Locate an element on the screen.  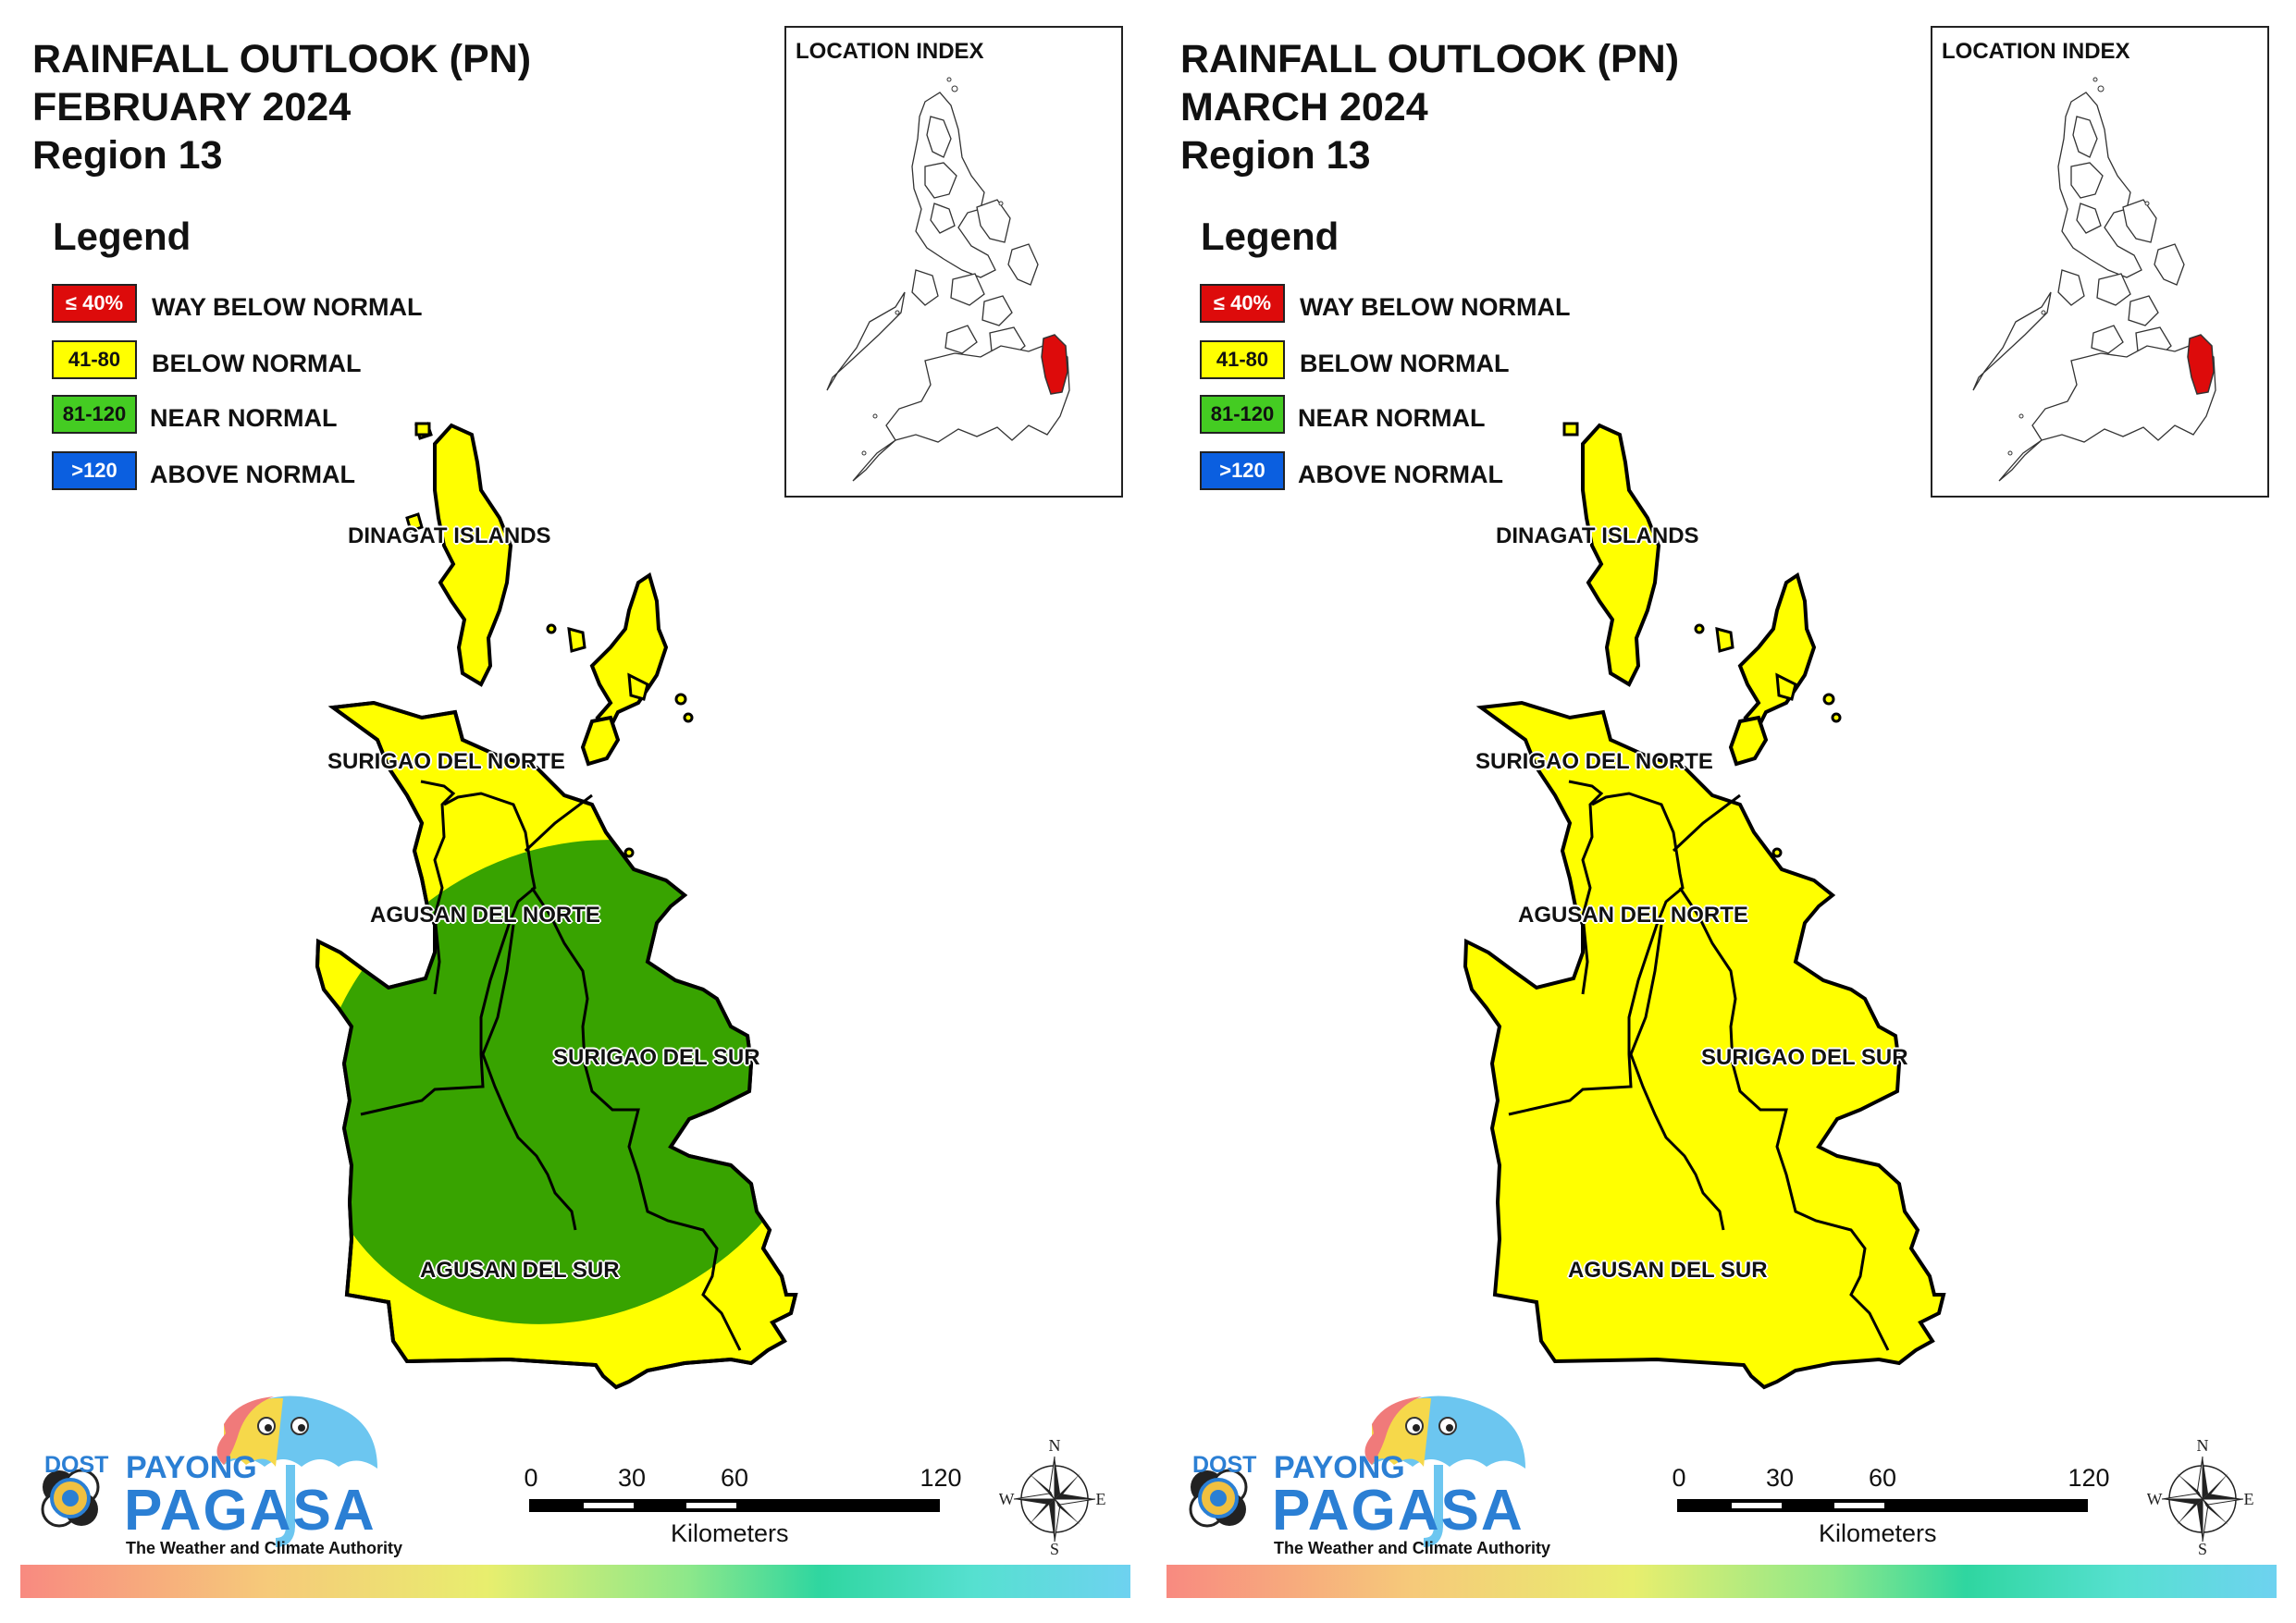
title-line-2: MARCH 2024 is located at coordinates (1304, 107).